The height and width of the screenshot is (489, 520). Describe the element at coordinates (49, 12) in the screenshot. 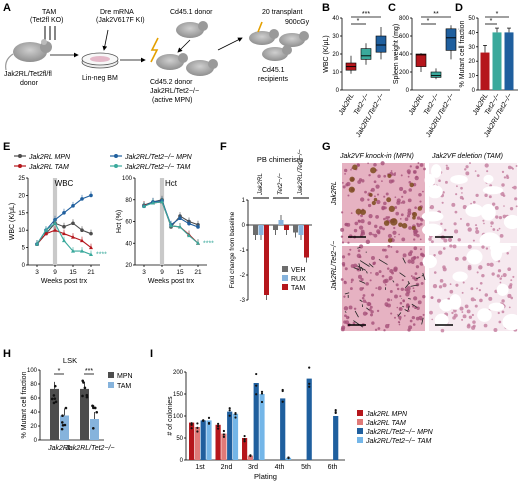

I see `tam-label: TAM` at that location.